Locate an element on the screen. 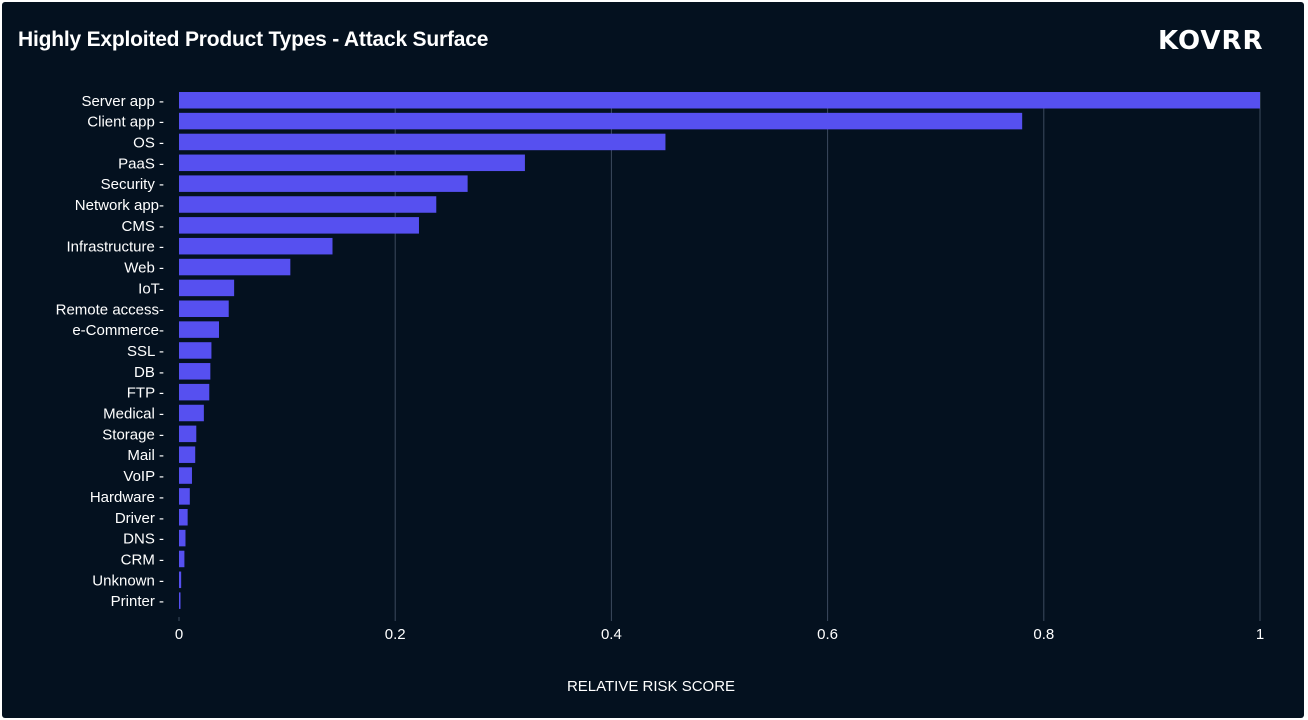  y-category-label: e-Commerce- is located at coordinates (118, 330).